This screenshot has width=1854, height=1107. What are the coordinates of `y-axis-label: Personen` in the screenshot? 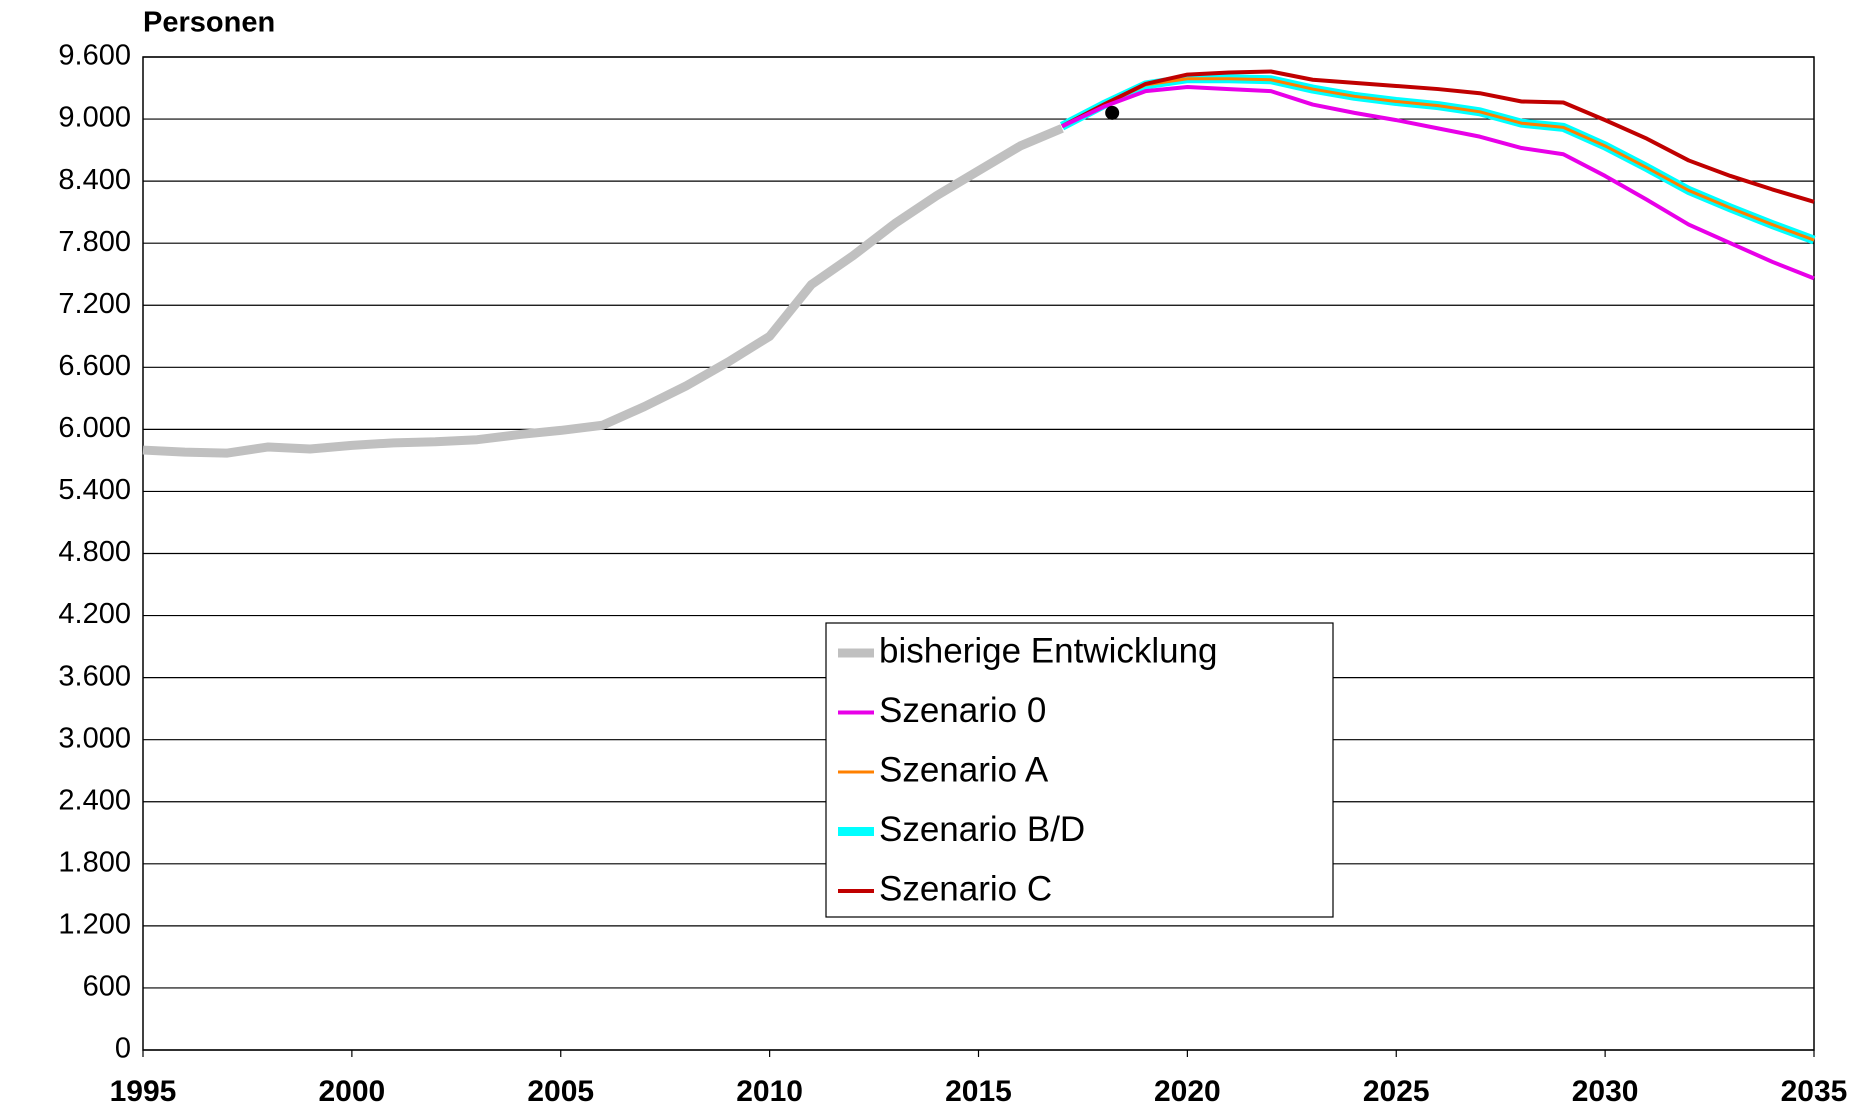 It's located at (209, 23).